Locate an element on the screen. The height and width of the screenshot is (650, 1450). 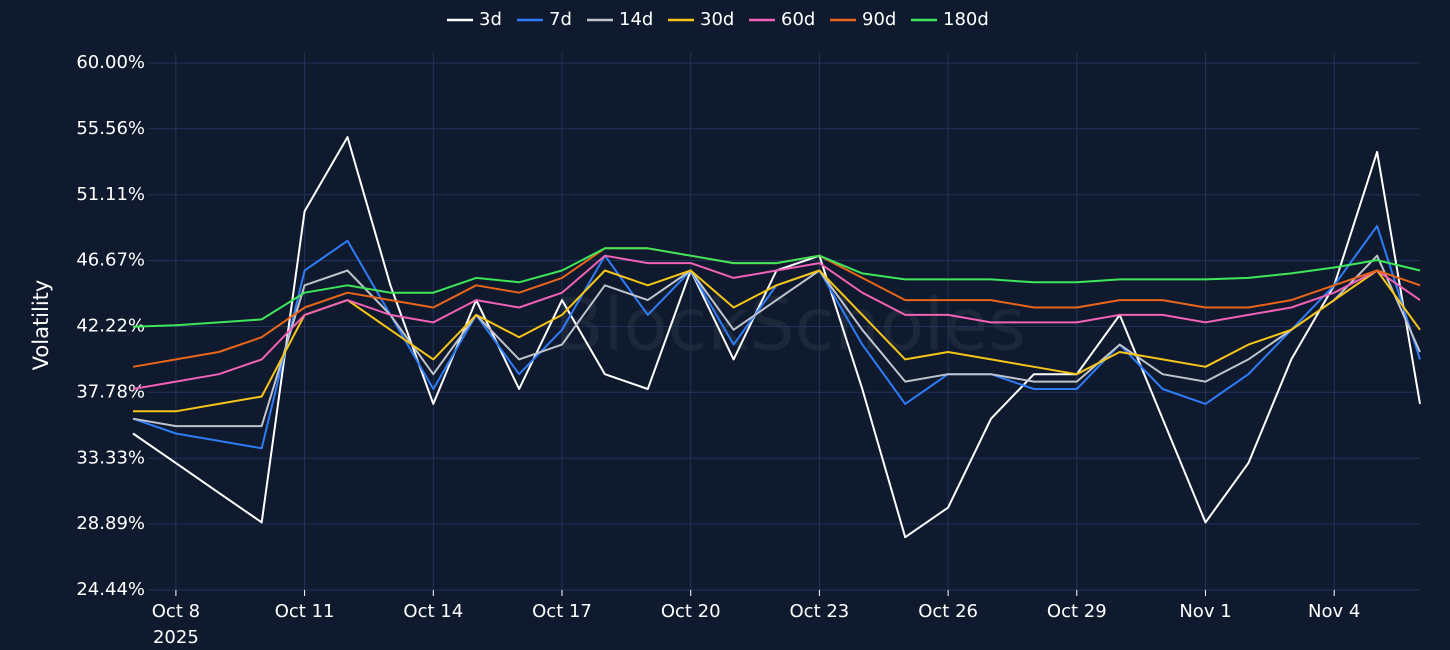
y-tick-label: 51.11% is located at coordinates (110, 194).